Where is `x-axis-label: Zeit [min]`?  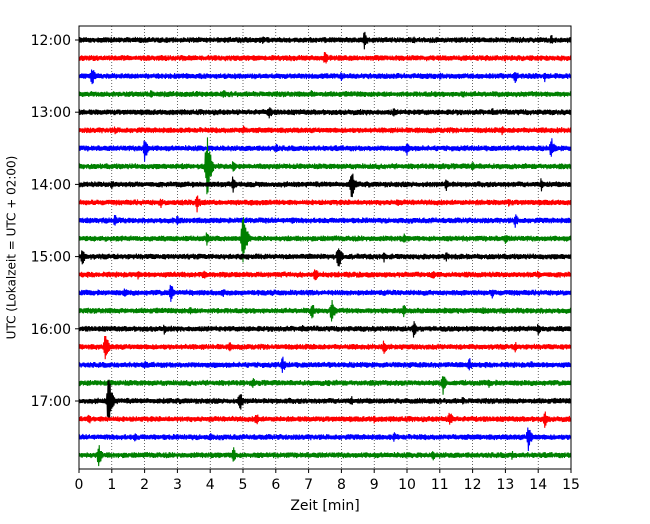
x-axis-label: Zeit [min] is located at coordinates (324, 506).